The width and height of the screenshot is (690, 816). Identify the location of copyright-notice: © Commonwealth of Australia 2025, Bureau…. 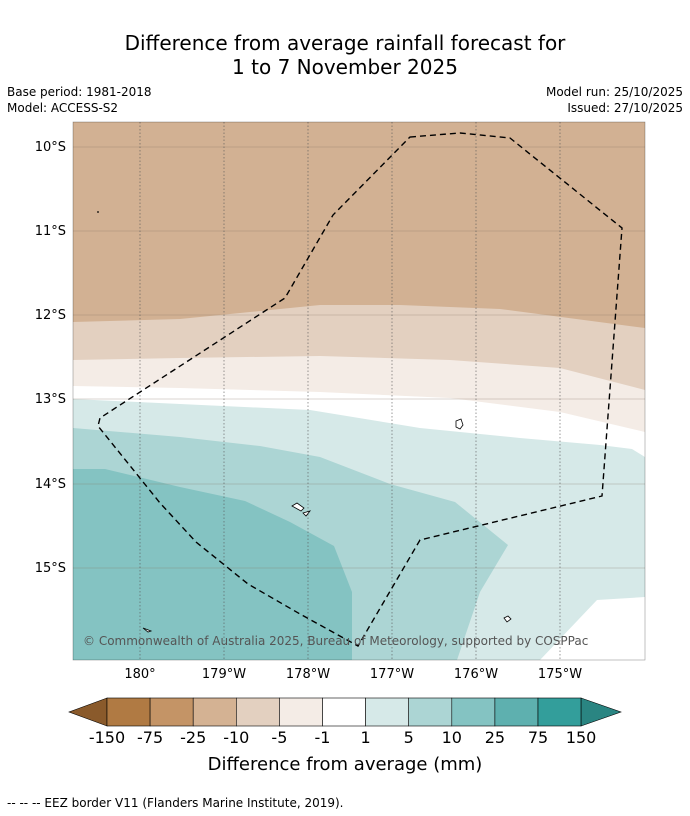
(335, 641).